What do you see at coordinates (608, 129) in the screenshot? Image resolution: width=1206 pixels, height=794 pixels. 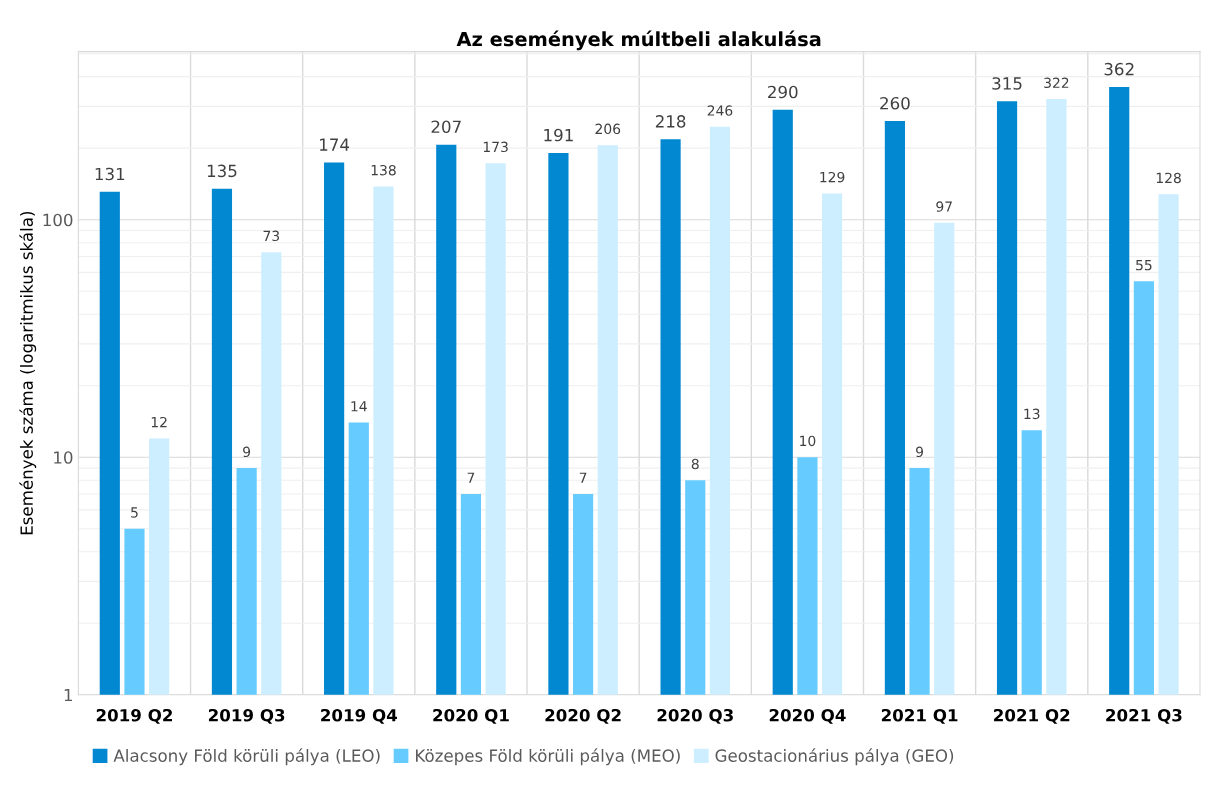 I see `data-label: 206` at bounding box center [608, 129].